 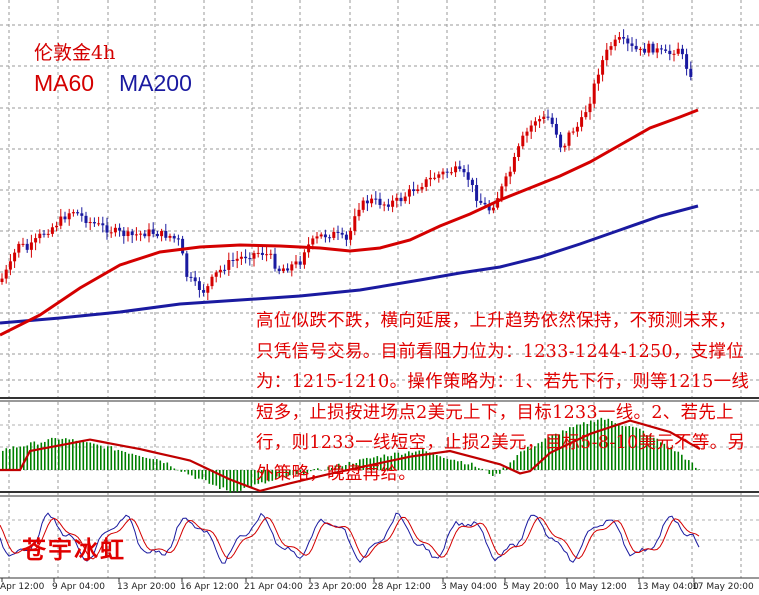 What do you see at coordinates (350, 538) in the screenshot?
I see `stochastic-signal-line` at bounding box center [350, 538].